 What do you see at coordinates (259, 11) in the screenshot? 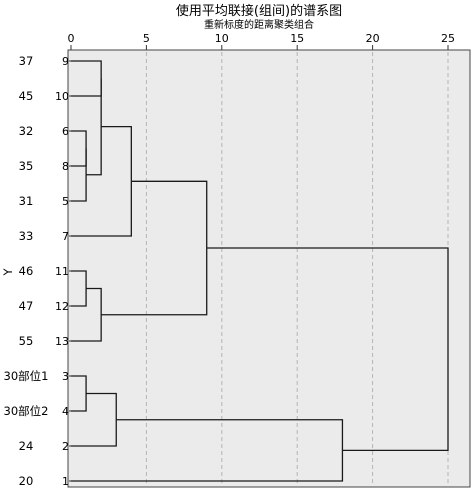
I see `chart-title: 使用平均联接(组间)的谱系图` at bounding box center [259, 11].